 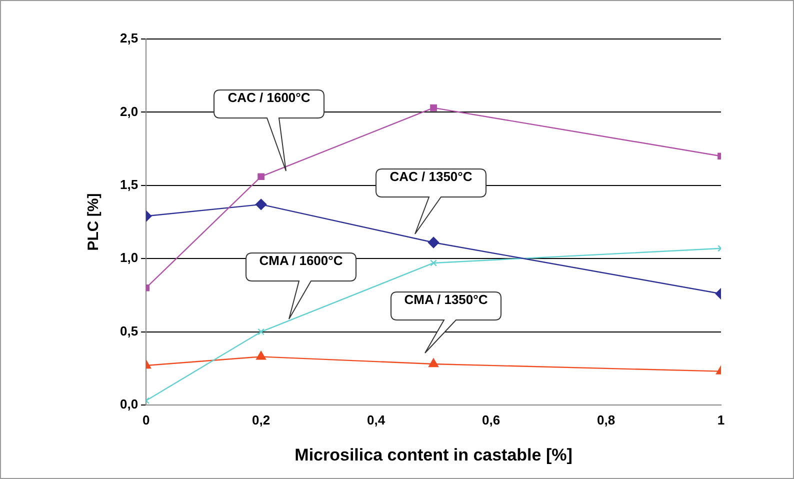 I want to click on y-tick-label: 1,0, so click(x=129, y=258).